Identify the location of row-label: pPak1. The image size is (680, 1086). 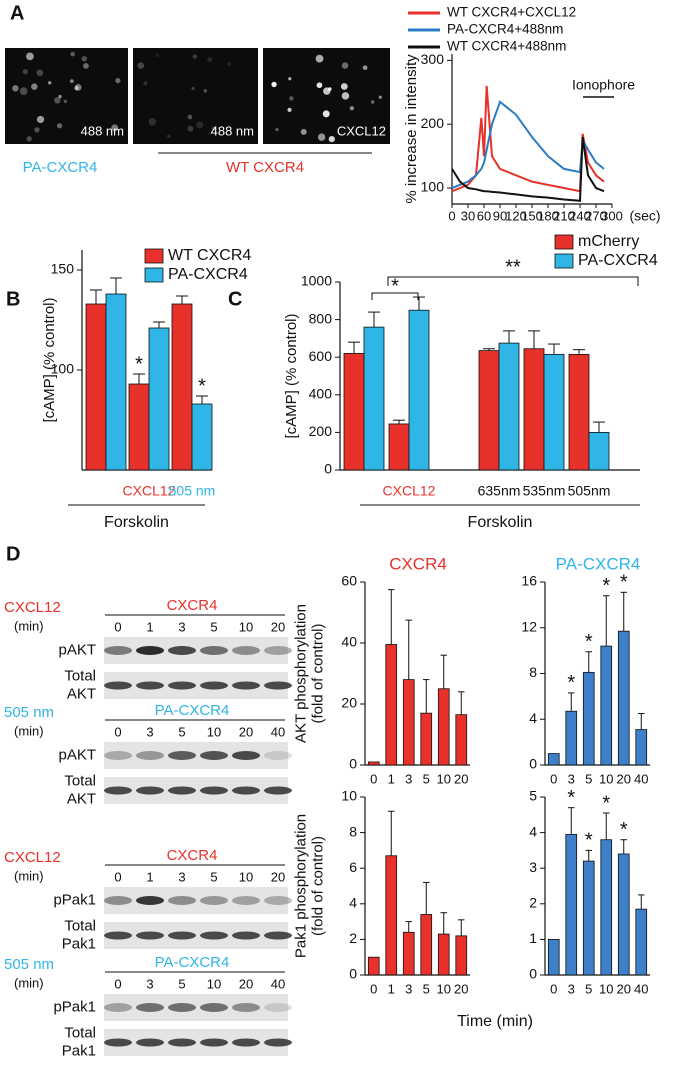
(74, 1006).